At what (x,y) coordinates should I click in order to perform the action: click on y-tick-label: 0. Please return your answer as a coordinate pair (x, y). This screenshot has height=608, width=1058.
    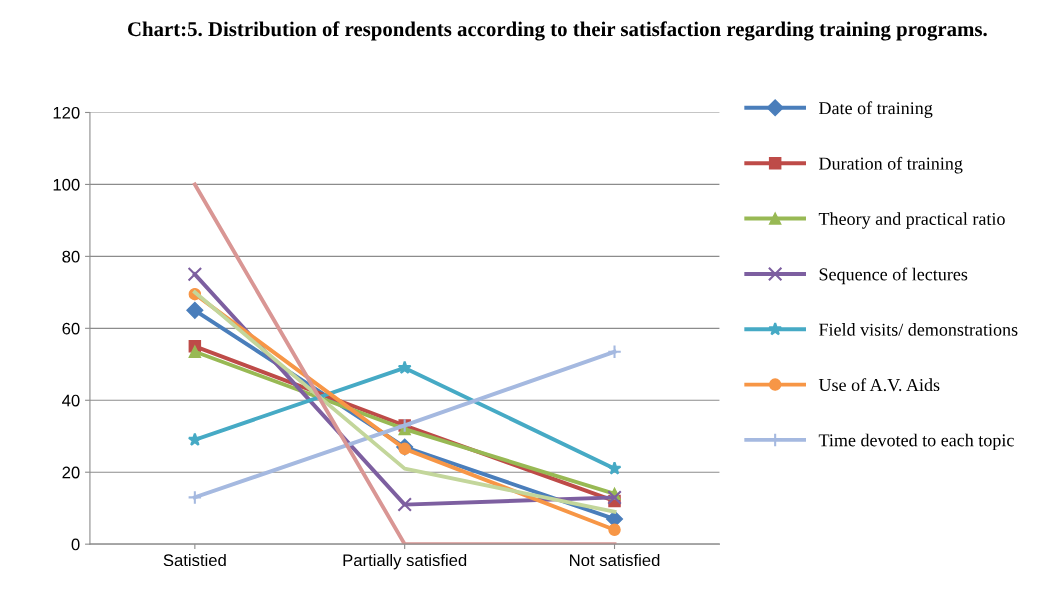
    Looking at the image, I should click on (75, 544).